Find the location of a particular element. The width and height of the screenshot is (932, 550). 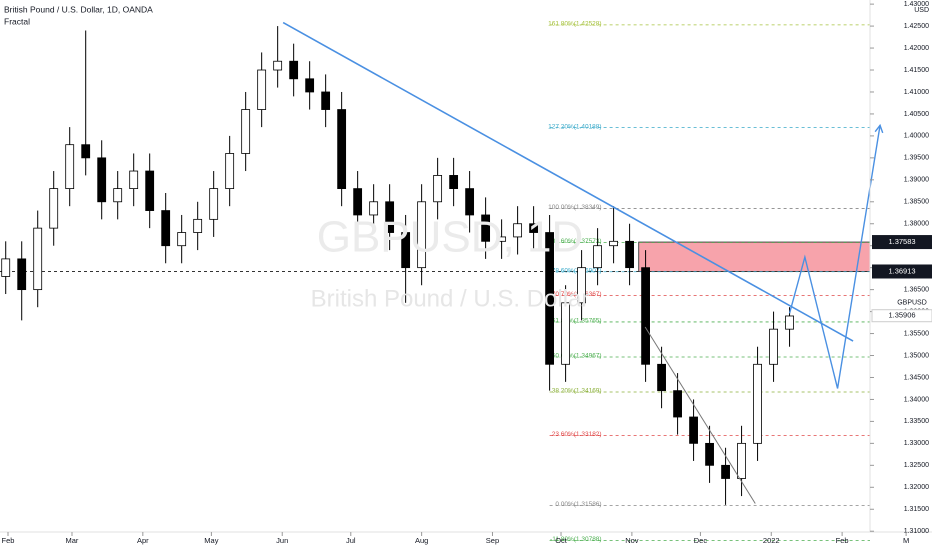

x-tick-label: May is located at coordinates (211, 540).